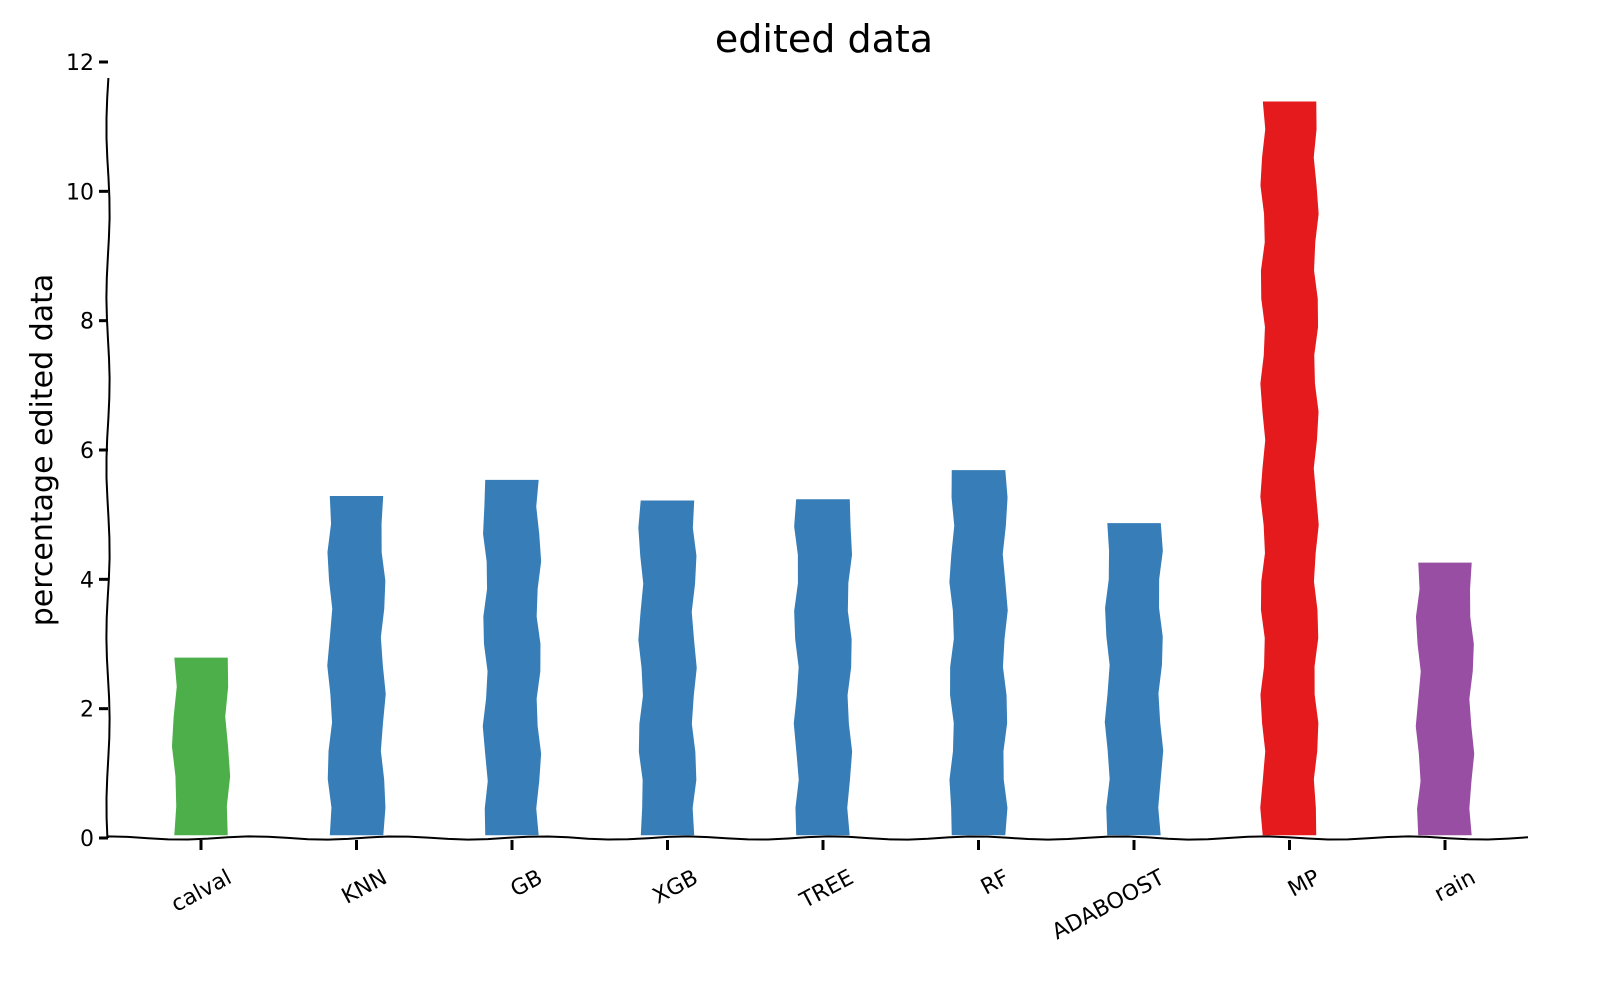 The image size is (1600, 1000). I want to click on x-tick-label-mp: MP, so click(1304, 883).